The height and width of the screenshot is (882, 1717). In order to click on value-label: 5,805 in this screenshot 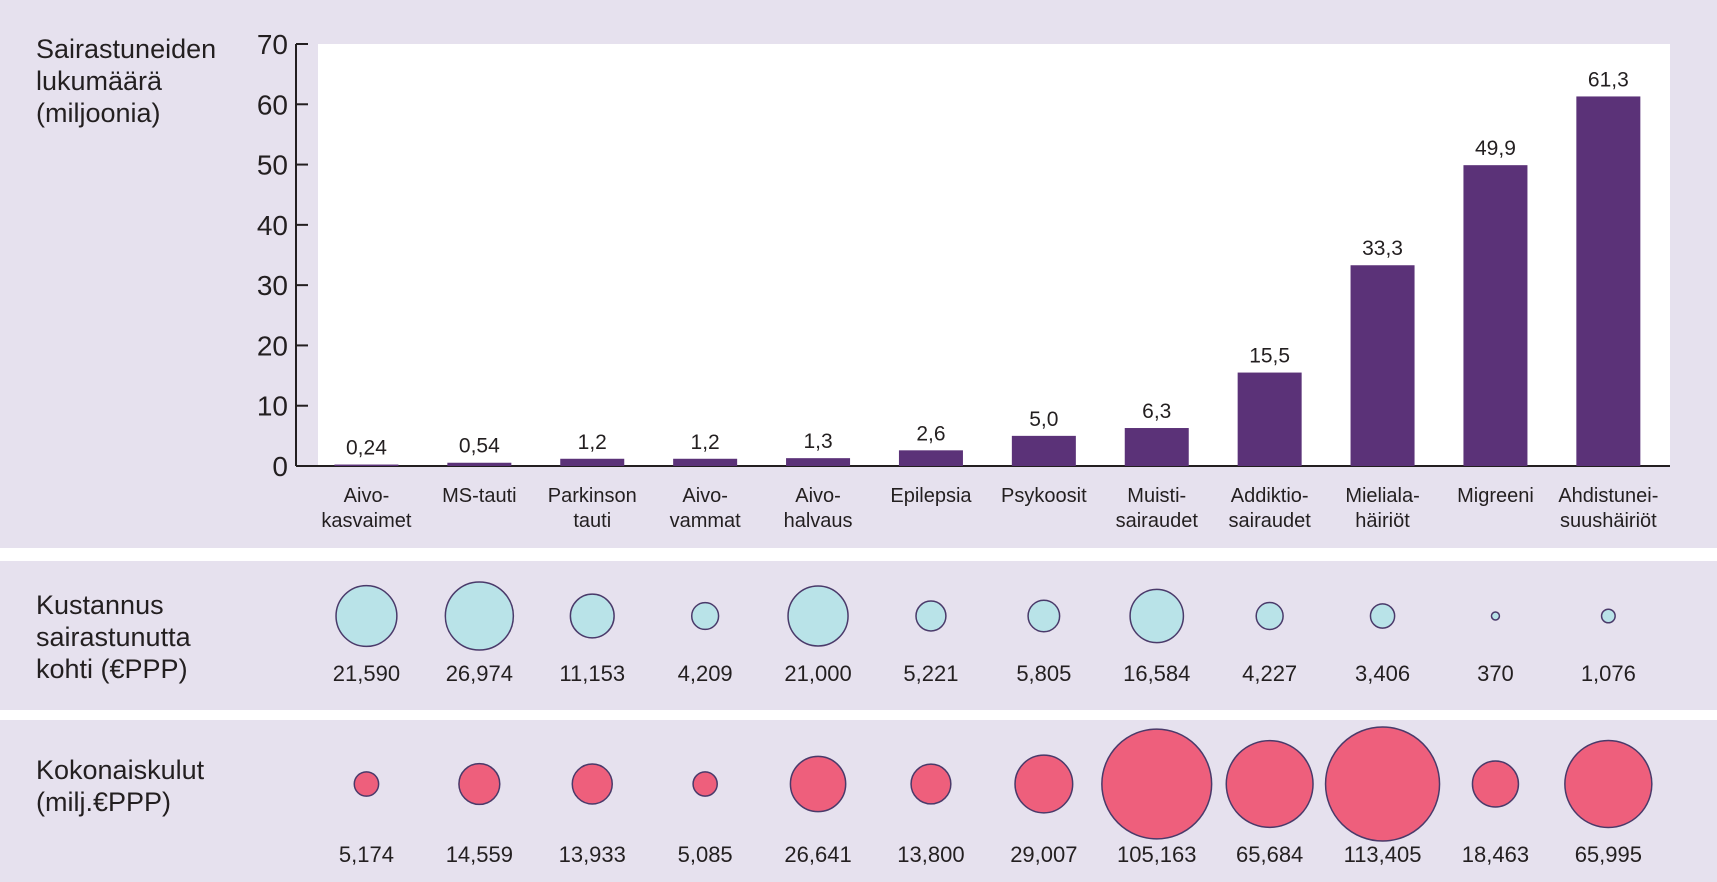, I will do `click(1043, 673)`.